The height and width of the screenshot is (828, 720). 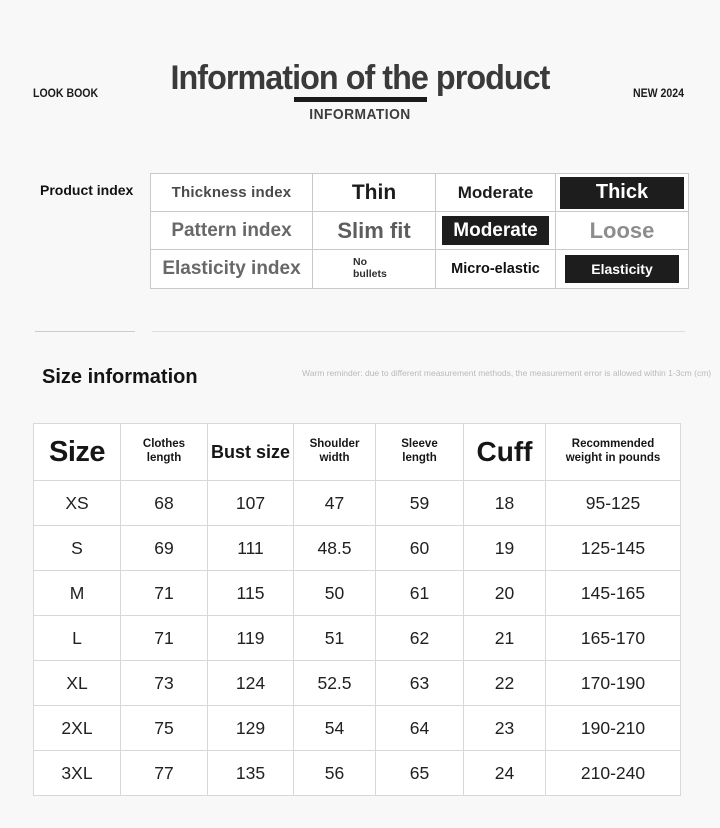 What do you see at coordinates (504, 728) in the screenshot?
I see `cuff-cell: 23` at bounding box center [504, 728].